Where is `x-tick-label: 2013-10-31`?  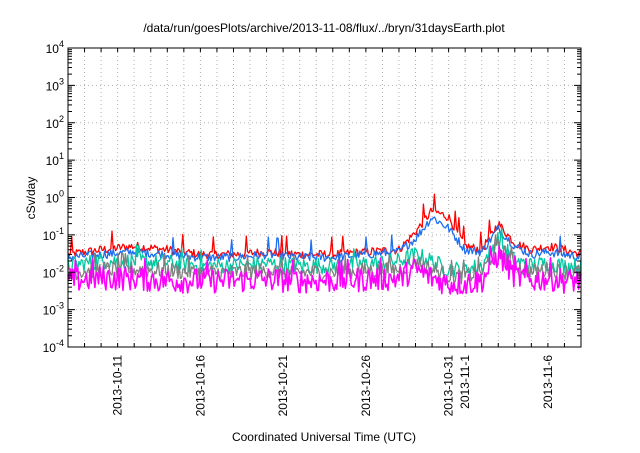
x-tick-label: 2013-10-31 is located at coordinates (449, 386).